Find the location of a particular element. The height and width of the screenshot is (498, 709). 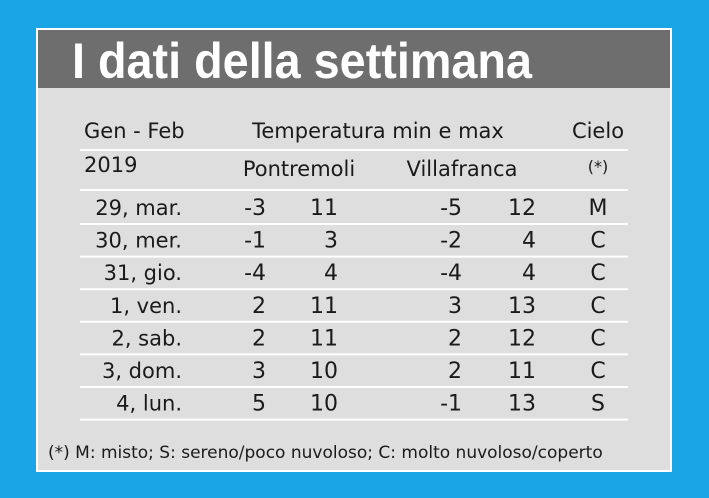

pontremoli-min: -1 is located at coordinates (255, 241).